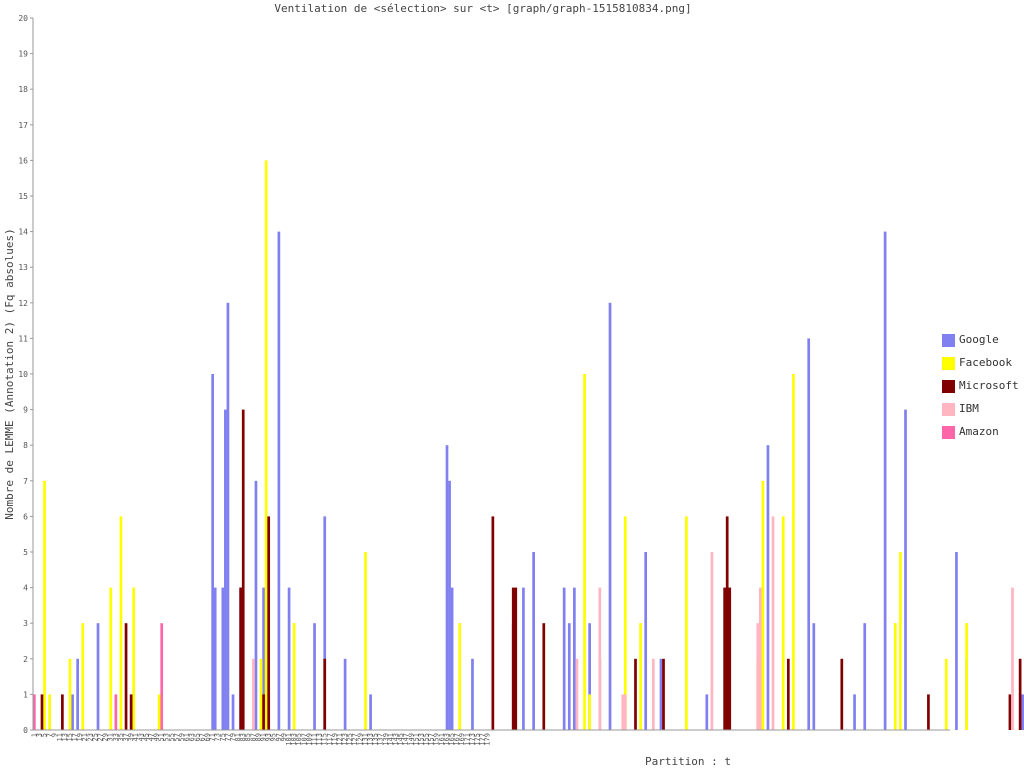 Image resolution: width=1024 pixels, height=768 pixels. Describe the element at coordinates (80, 737) in the screenshot. I see `x-tick-label: 19` at that location.